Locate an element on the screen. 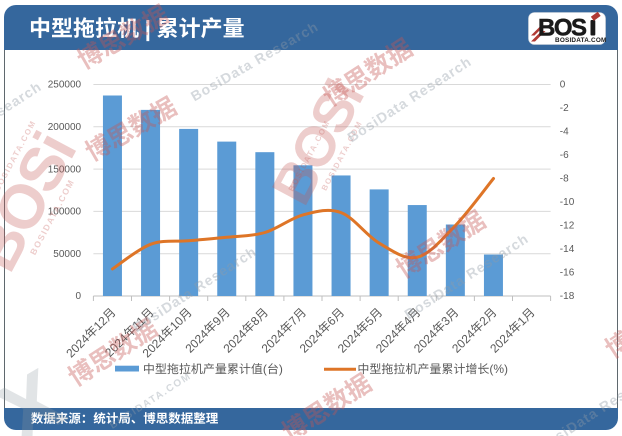  label-text: 6 is located at coordinates (331, 320).